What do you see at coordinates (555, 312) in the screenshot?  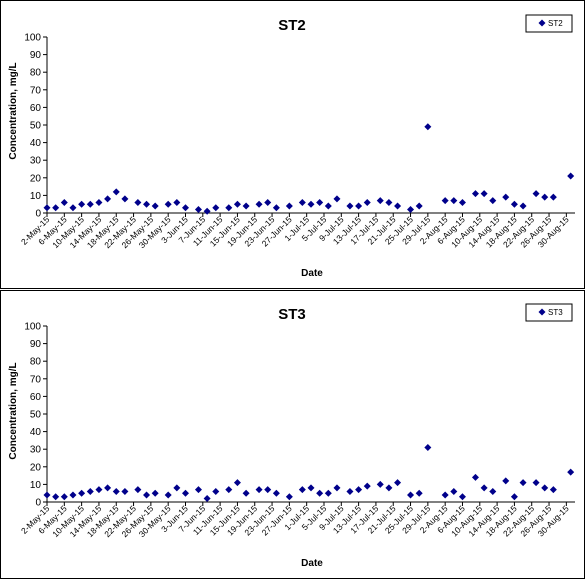 I see `legend-label: ST3` at bounding box center [555, 312].